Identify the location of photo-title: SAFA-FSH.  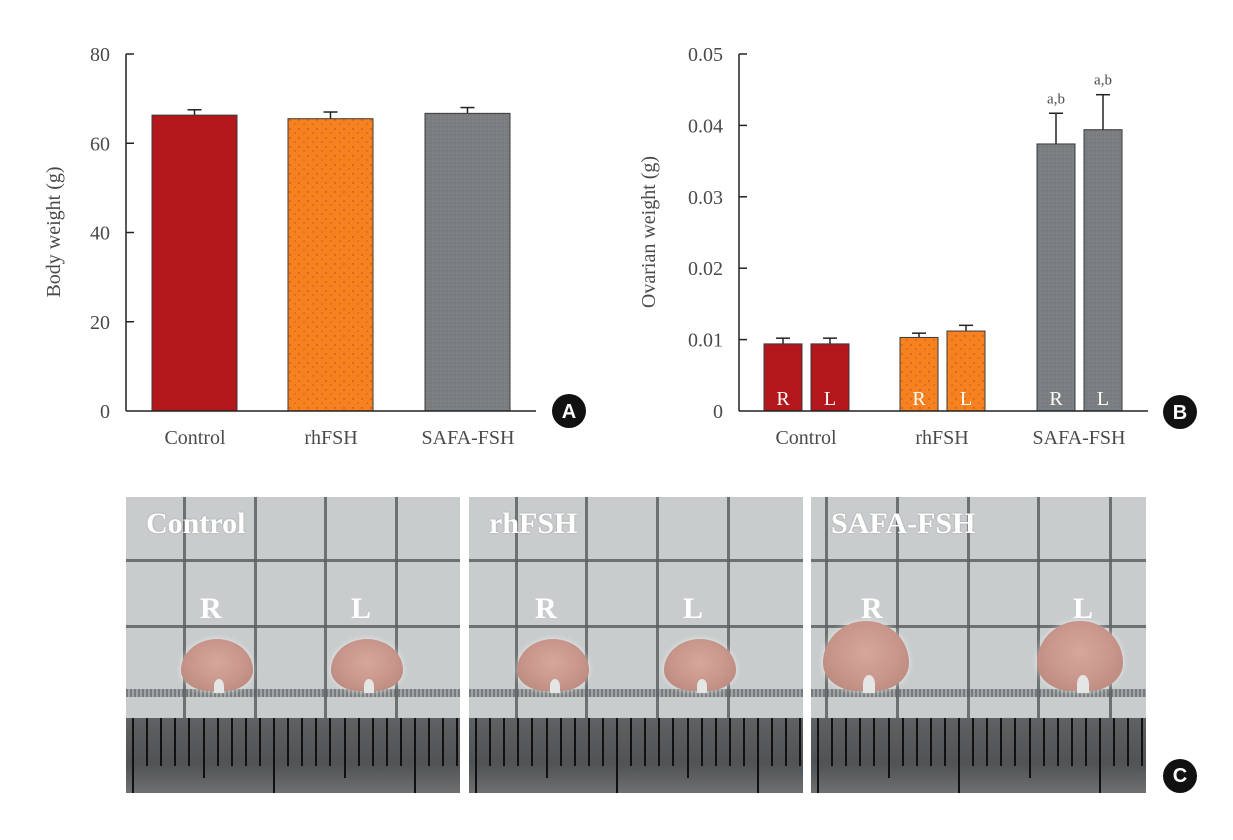
(903, 523).